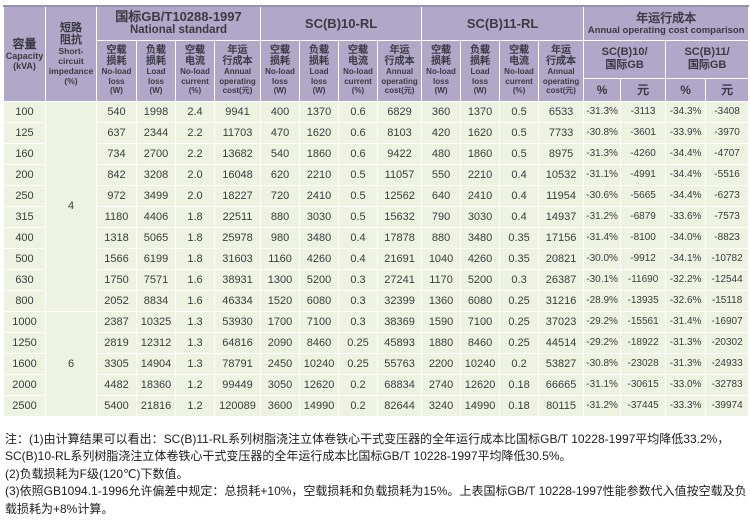 The width and height of the screenshot is (750, 530). I want to click on cell-comparison-1: -18922, so click(643, 342).